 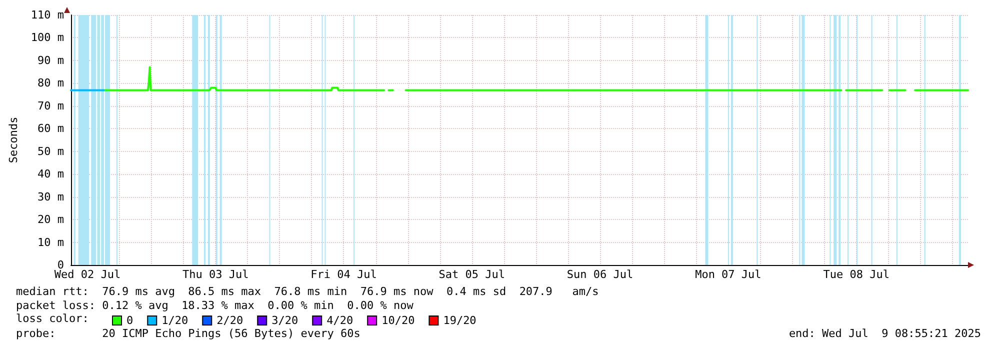 I want to click on text: probe: 20 ICMP Echo Pings (56 Bytes) every 60s, so click(x=188, y=333).